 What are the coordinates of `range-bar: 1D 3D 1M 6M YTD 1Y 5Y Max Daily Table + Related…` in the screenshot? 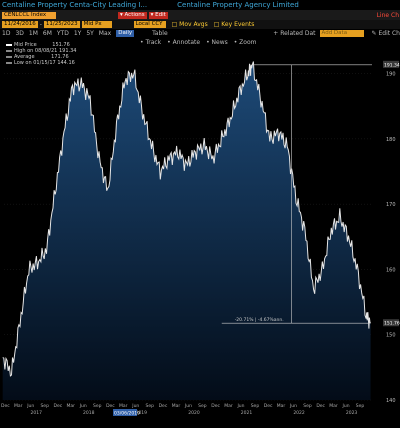 It's located at (200, 33).